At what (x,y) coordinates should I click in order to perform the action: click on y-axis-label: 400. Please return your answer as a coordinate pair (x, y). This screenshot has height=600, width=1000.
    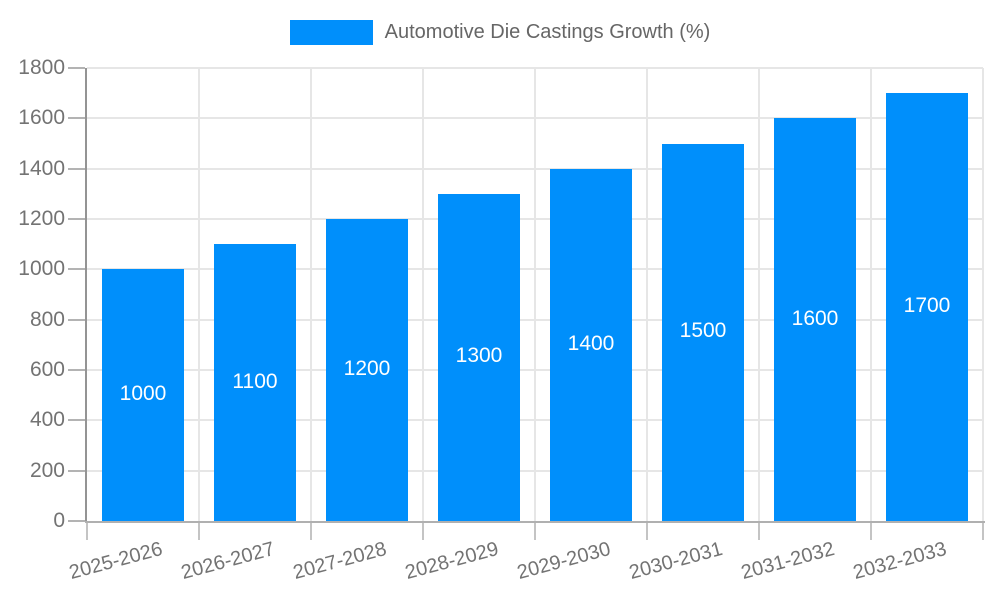
    Looking at the image, I should click on (47, 420).